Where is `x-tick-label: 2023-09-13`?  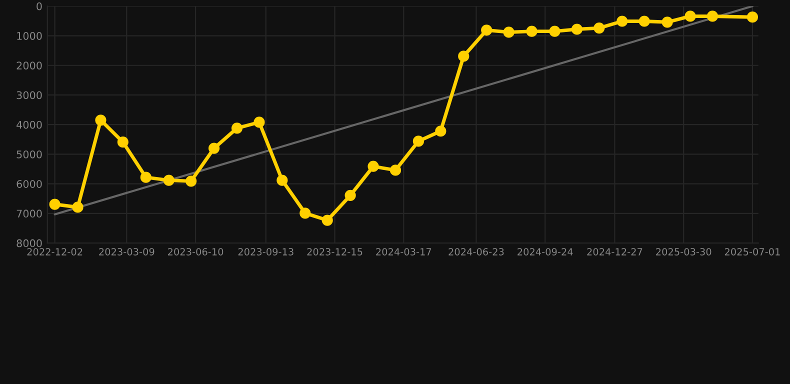 x-tick-label: 2023-09-13 is located at coordinates (266, 252).